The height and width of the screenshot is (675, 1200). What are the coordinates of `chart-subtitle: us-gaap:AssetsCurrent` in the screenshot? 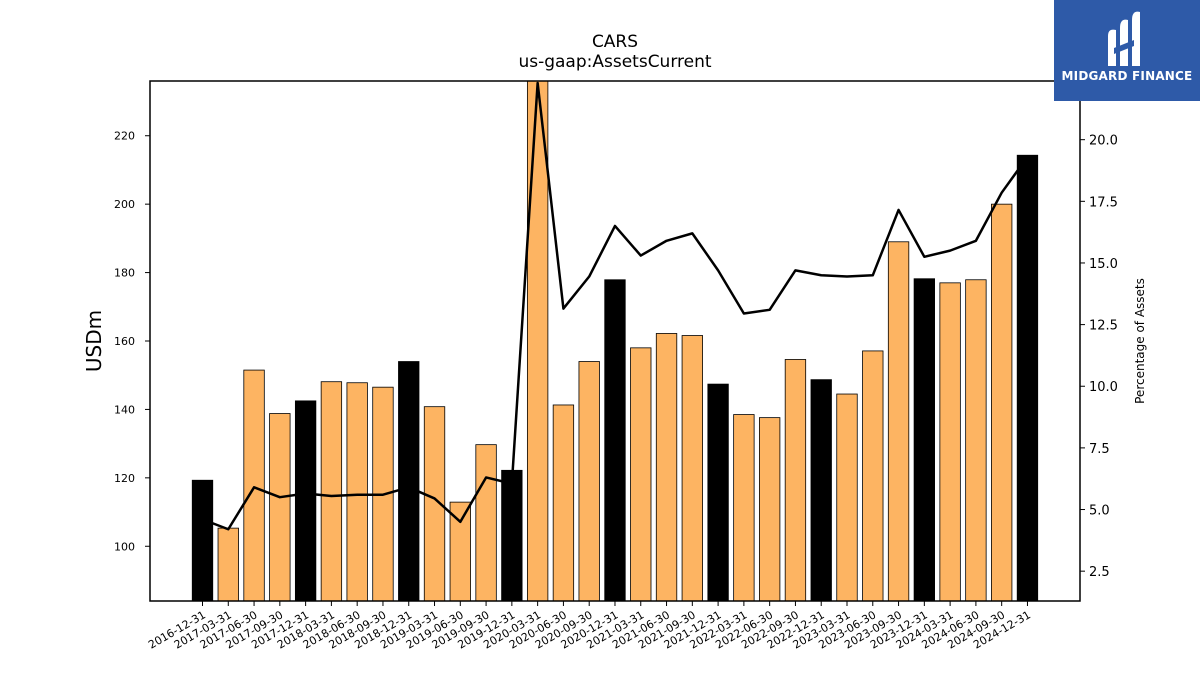 It's located at (615, 62).